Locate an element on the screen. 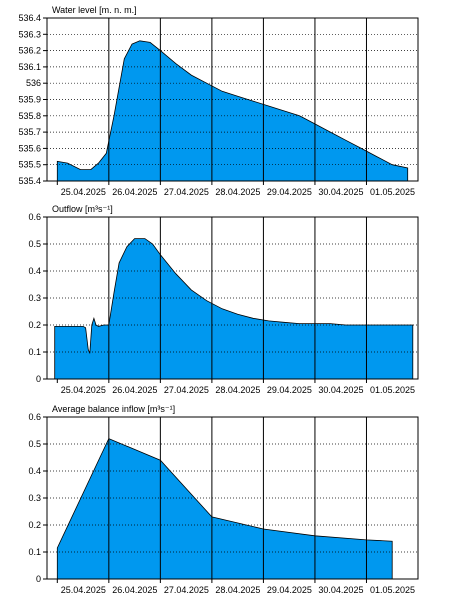 The height and width of the screenshot is (610, 450). chart-title: Average balance inflow [m³s⁻¹] is located at coordinates (113, 409).